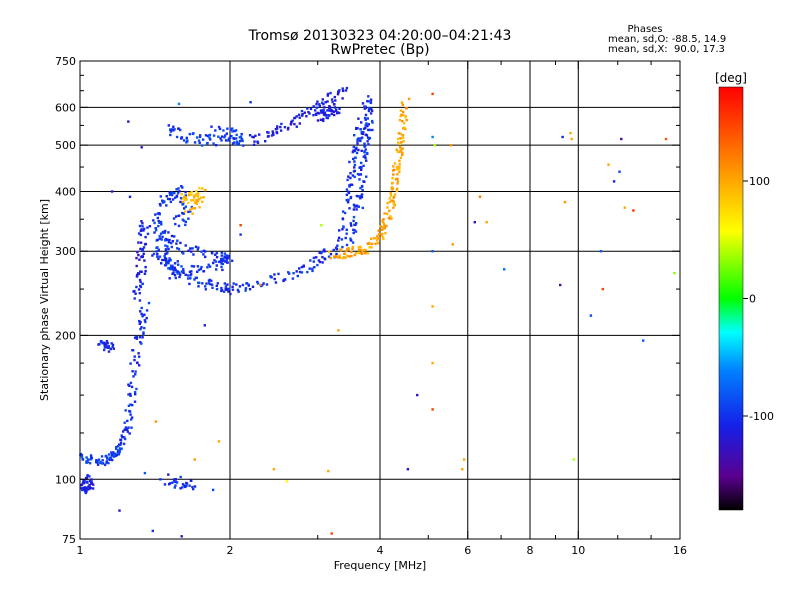 The width and height of the screenshot is (800, 600). I want to click on x-tick-label: 1, so click(80, 550).